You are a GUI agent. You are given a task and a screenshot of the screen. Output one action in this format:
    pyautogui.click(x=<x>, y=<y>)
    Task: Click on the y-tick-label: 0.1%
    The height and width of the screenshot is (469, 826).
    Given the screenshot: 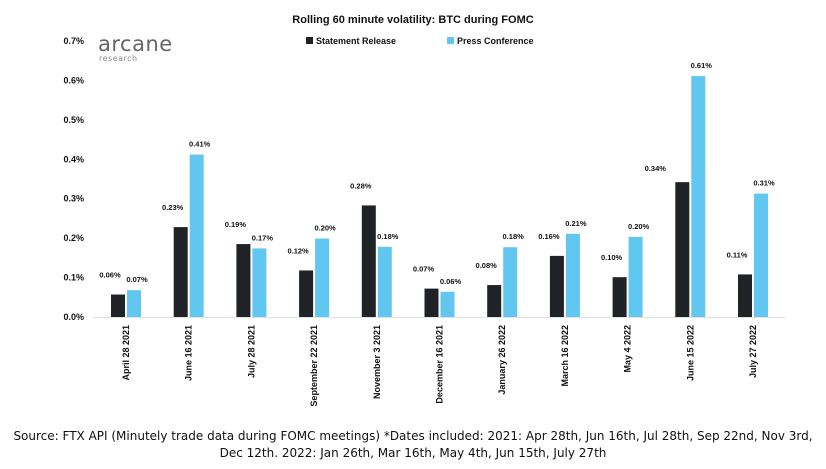 What is the action you would take?
    pyautogui.click(x=73, y=278)
    